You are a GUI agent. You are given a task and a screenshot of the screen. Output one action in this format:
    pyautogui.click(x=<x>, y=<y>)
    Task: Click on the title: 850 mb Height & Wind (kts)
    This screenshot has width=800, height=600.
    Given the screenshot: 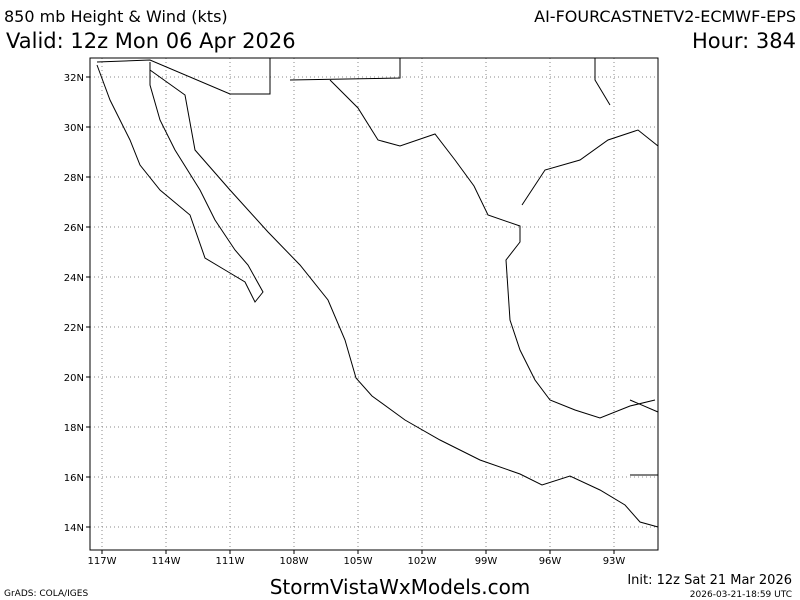 What is the action you would take?
    pyautogui.click(x=116, y=16)
    